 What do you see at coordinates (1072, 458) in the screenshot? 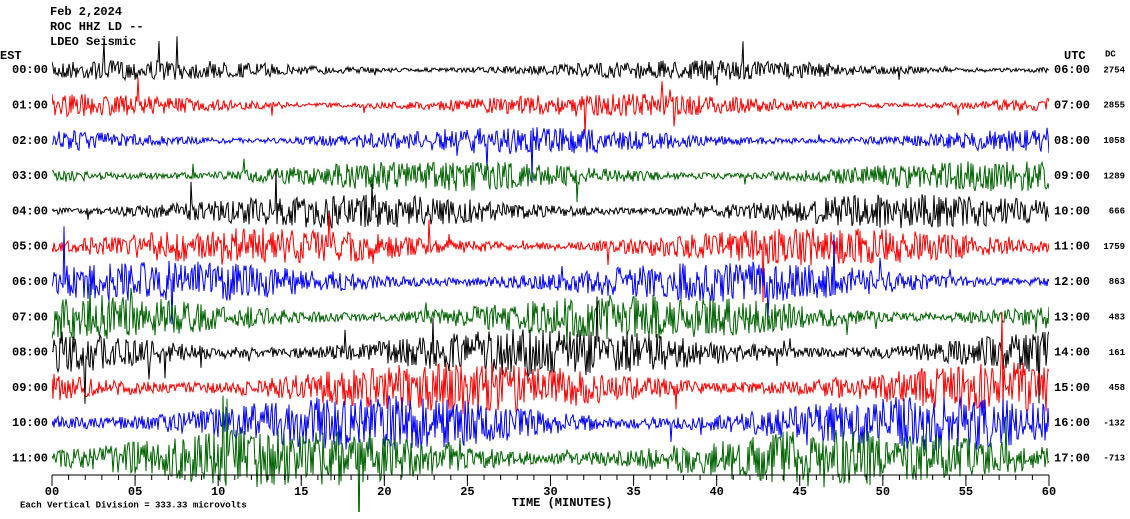
I see `utc-label: 17:00` at bounding box center [1072, 458].